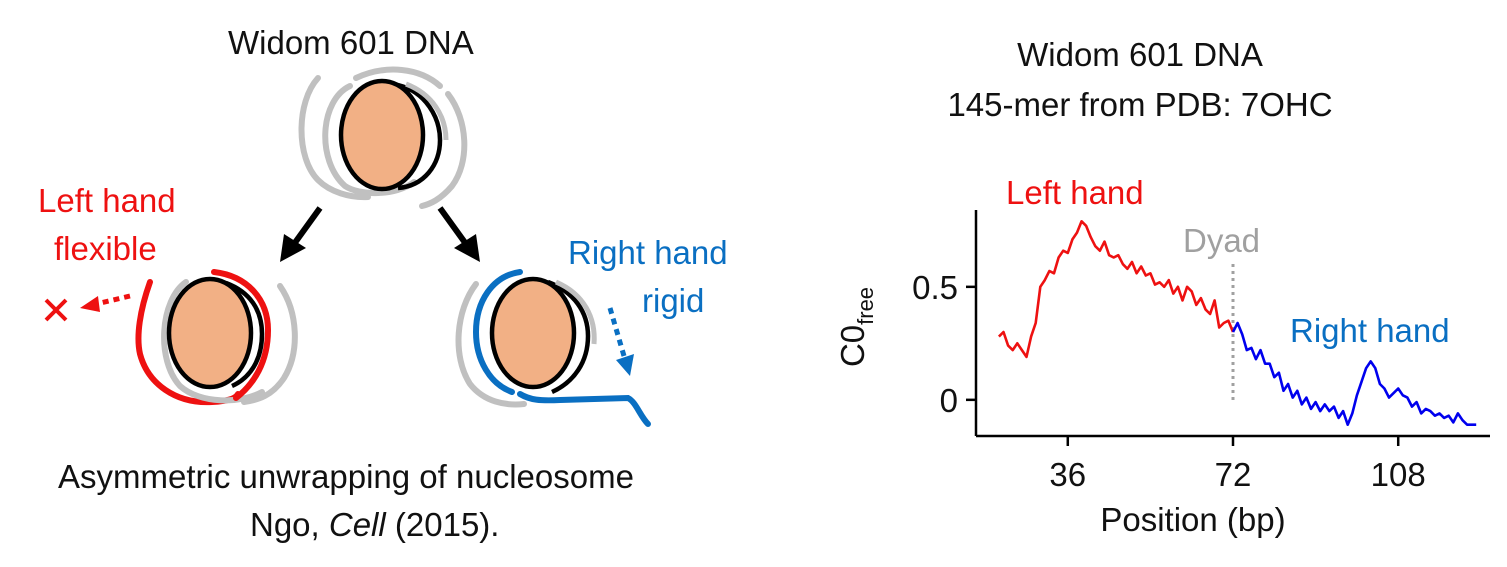  What do you see at coordinates (497, 332) in the screenshot?
I see `dna-wrap-blue-icon` at bounding box center [497, 332].